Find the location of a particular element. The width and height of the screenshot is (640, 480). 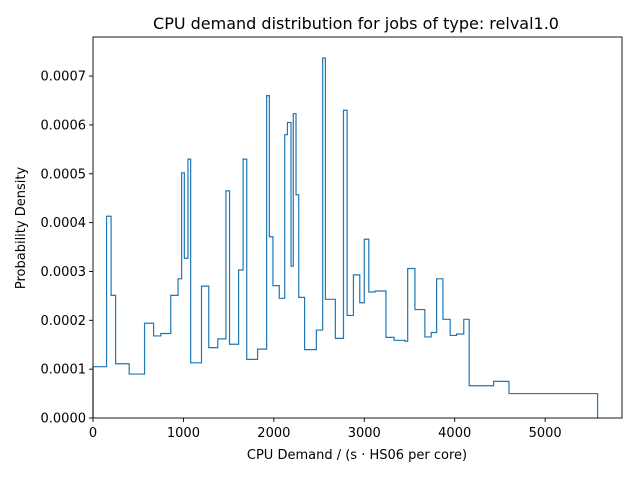

y-tick-label: 0.0007 is located at coordinates (64, 77).